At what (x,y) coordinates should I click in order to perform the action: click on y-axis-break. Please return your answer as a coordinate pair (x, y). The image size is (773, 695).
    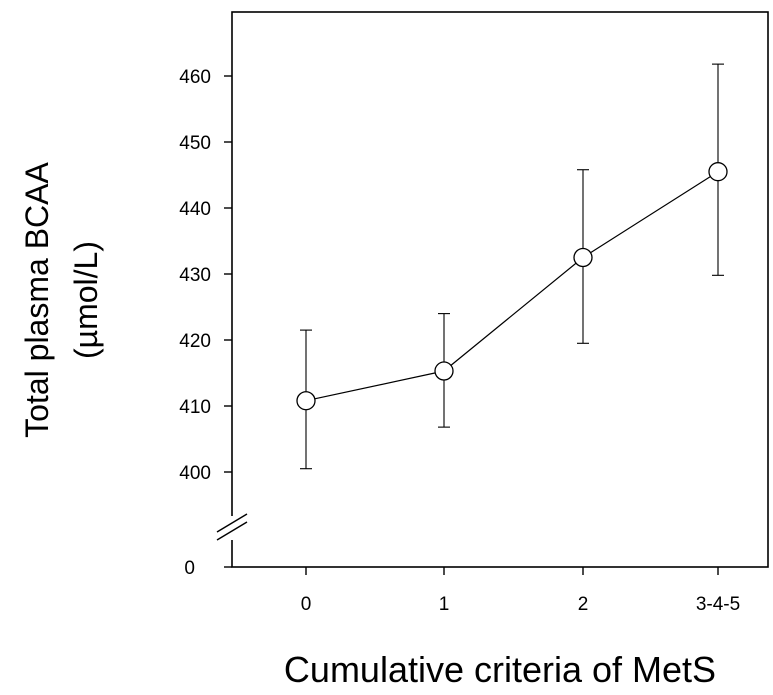
    Looking at the image, I should click on (232, 527).